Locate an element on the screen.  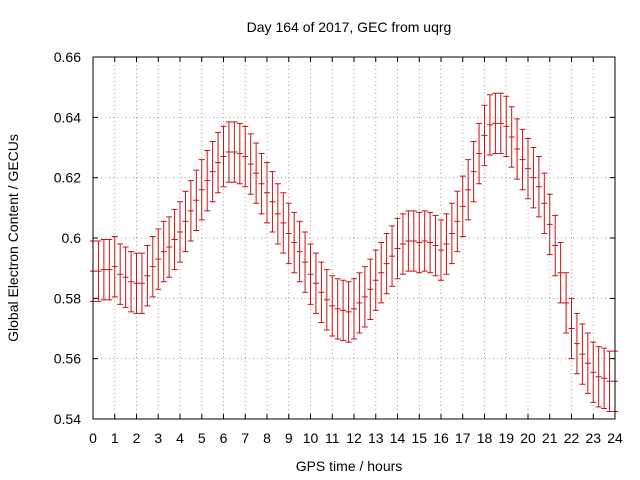
x-tick-label: 6 is located at coordinates (224, 438).